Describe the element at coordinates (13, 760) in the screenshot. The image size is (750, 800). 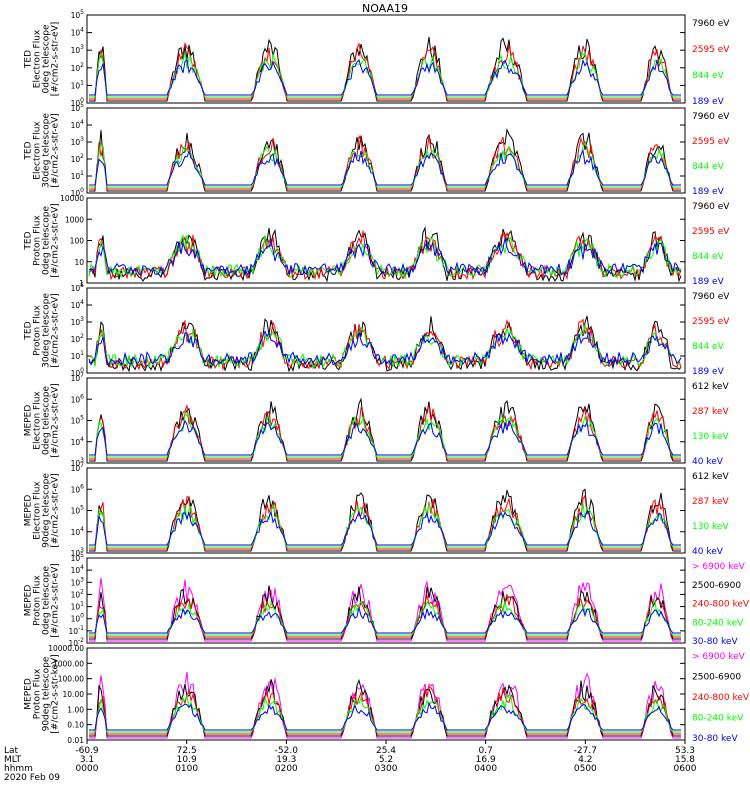
I see `footer-row-label: MLT` at that location.